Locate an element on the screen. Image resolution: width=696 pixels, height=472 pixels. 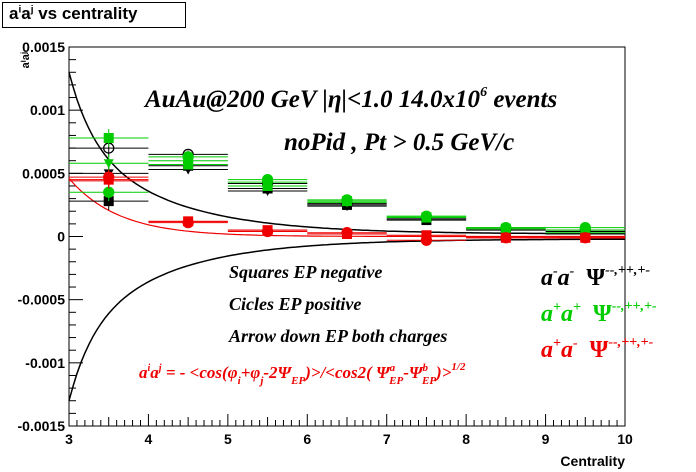
x-tick-label: 5 is located at coordinates (228, 439).